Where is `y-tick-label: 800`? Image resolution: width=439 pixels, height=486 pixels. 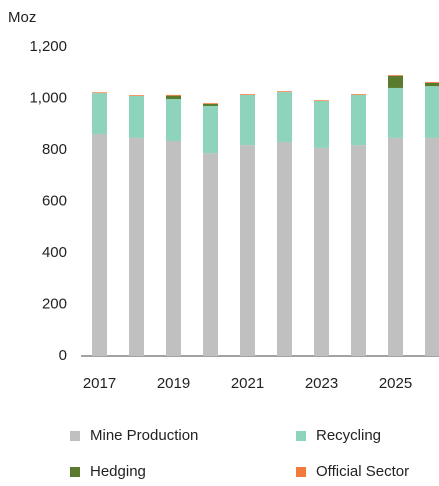
y-tick-label: 800 is located at coordinates (54, 149).